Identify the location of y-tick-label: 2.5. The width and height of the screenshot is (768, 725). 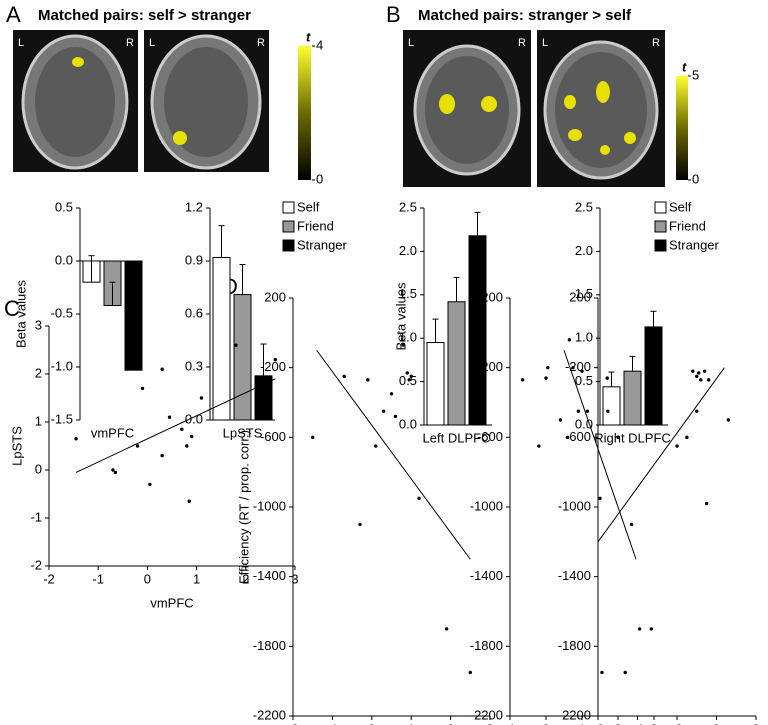
(584, 206).